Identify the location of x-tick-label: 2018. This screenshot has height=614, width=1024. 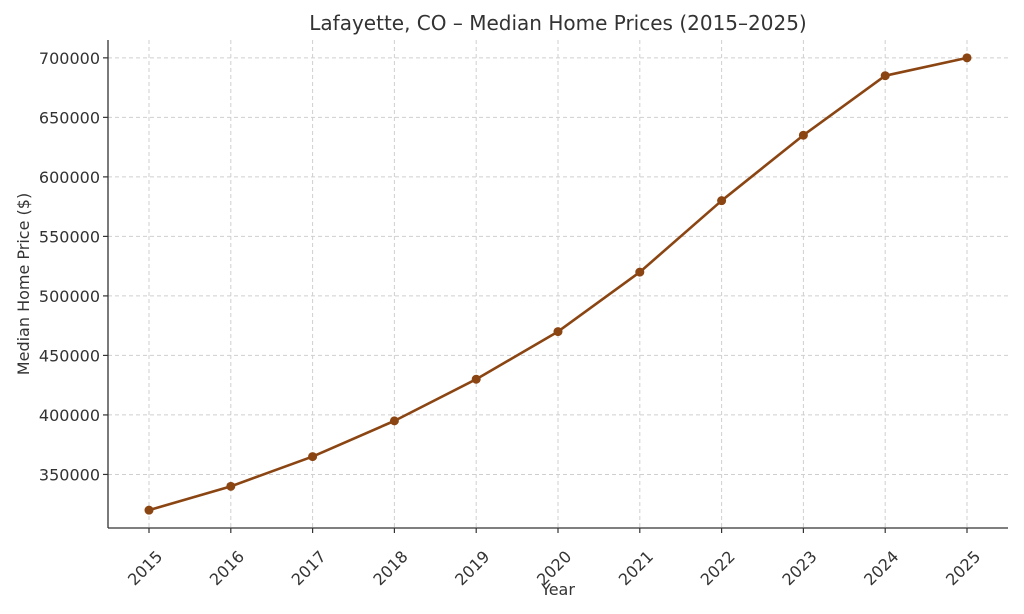
(390, 568).